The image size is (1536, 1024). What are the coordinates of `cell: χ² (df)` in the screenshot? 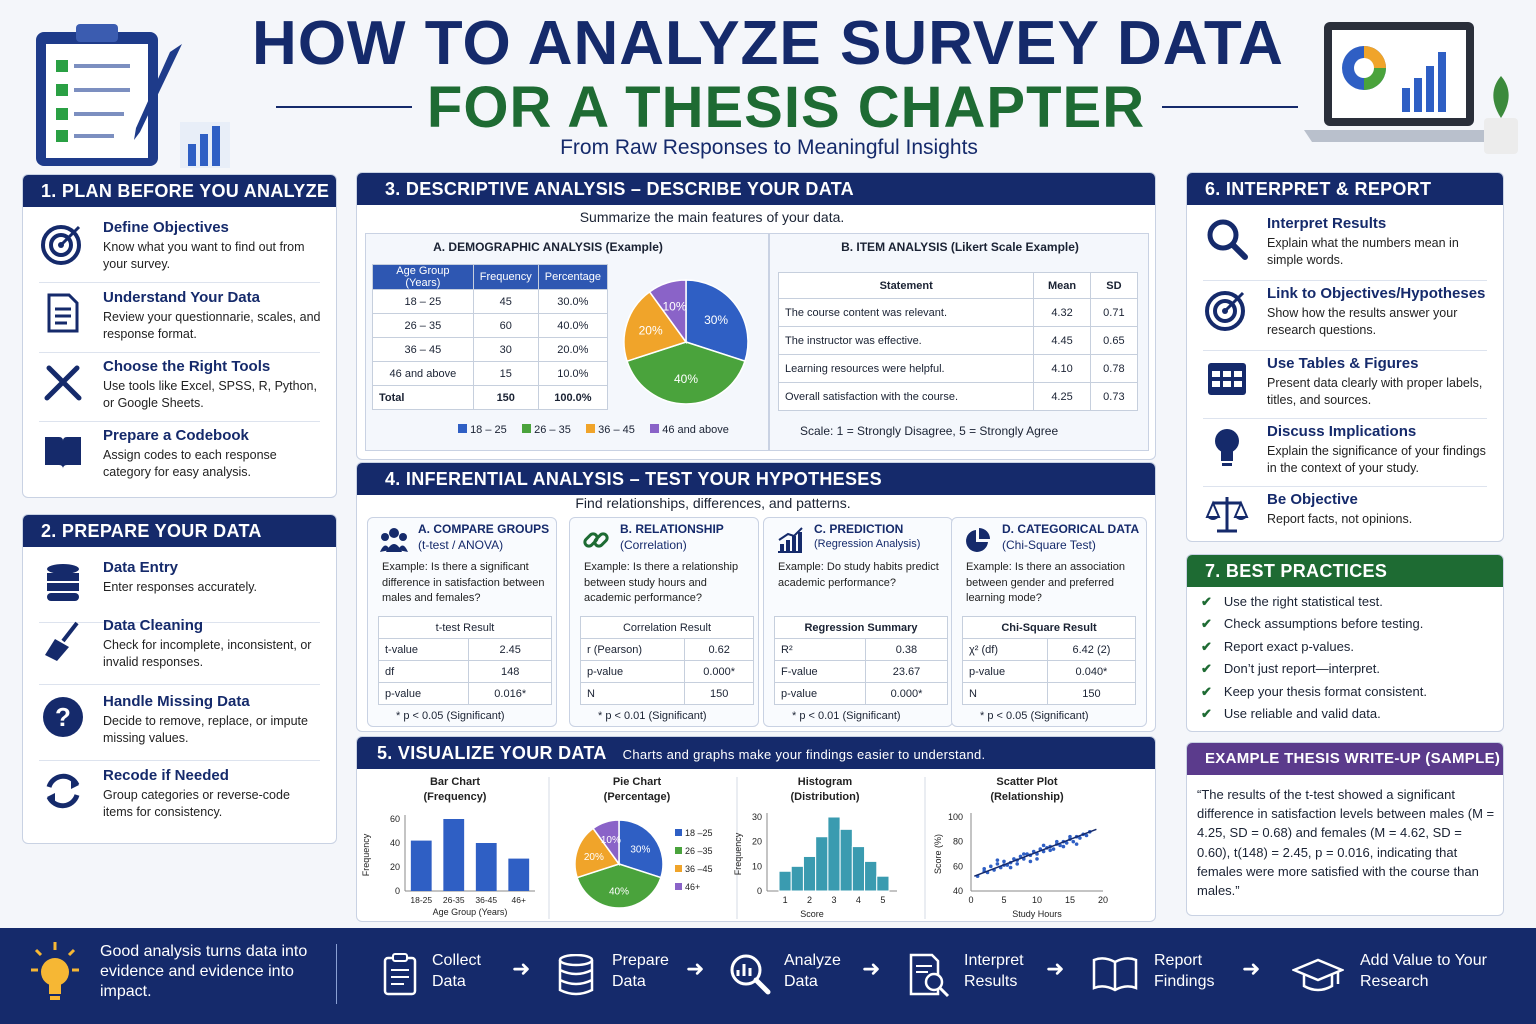 It's located at (1005, 649).